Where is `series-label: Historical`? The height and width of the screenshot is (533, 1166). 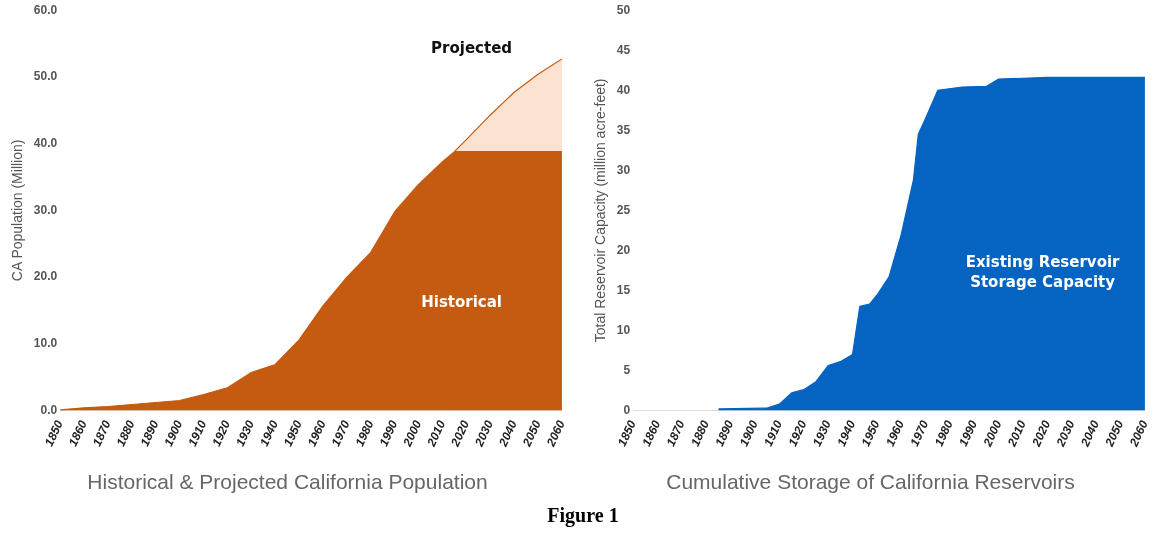
series-label: Historical is located at coordinates (461, 301).